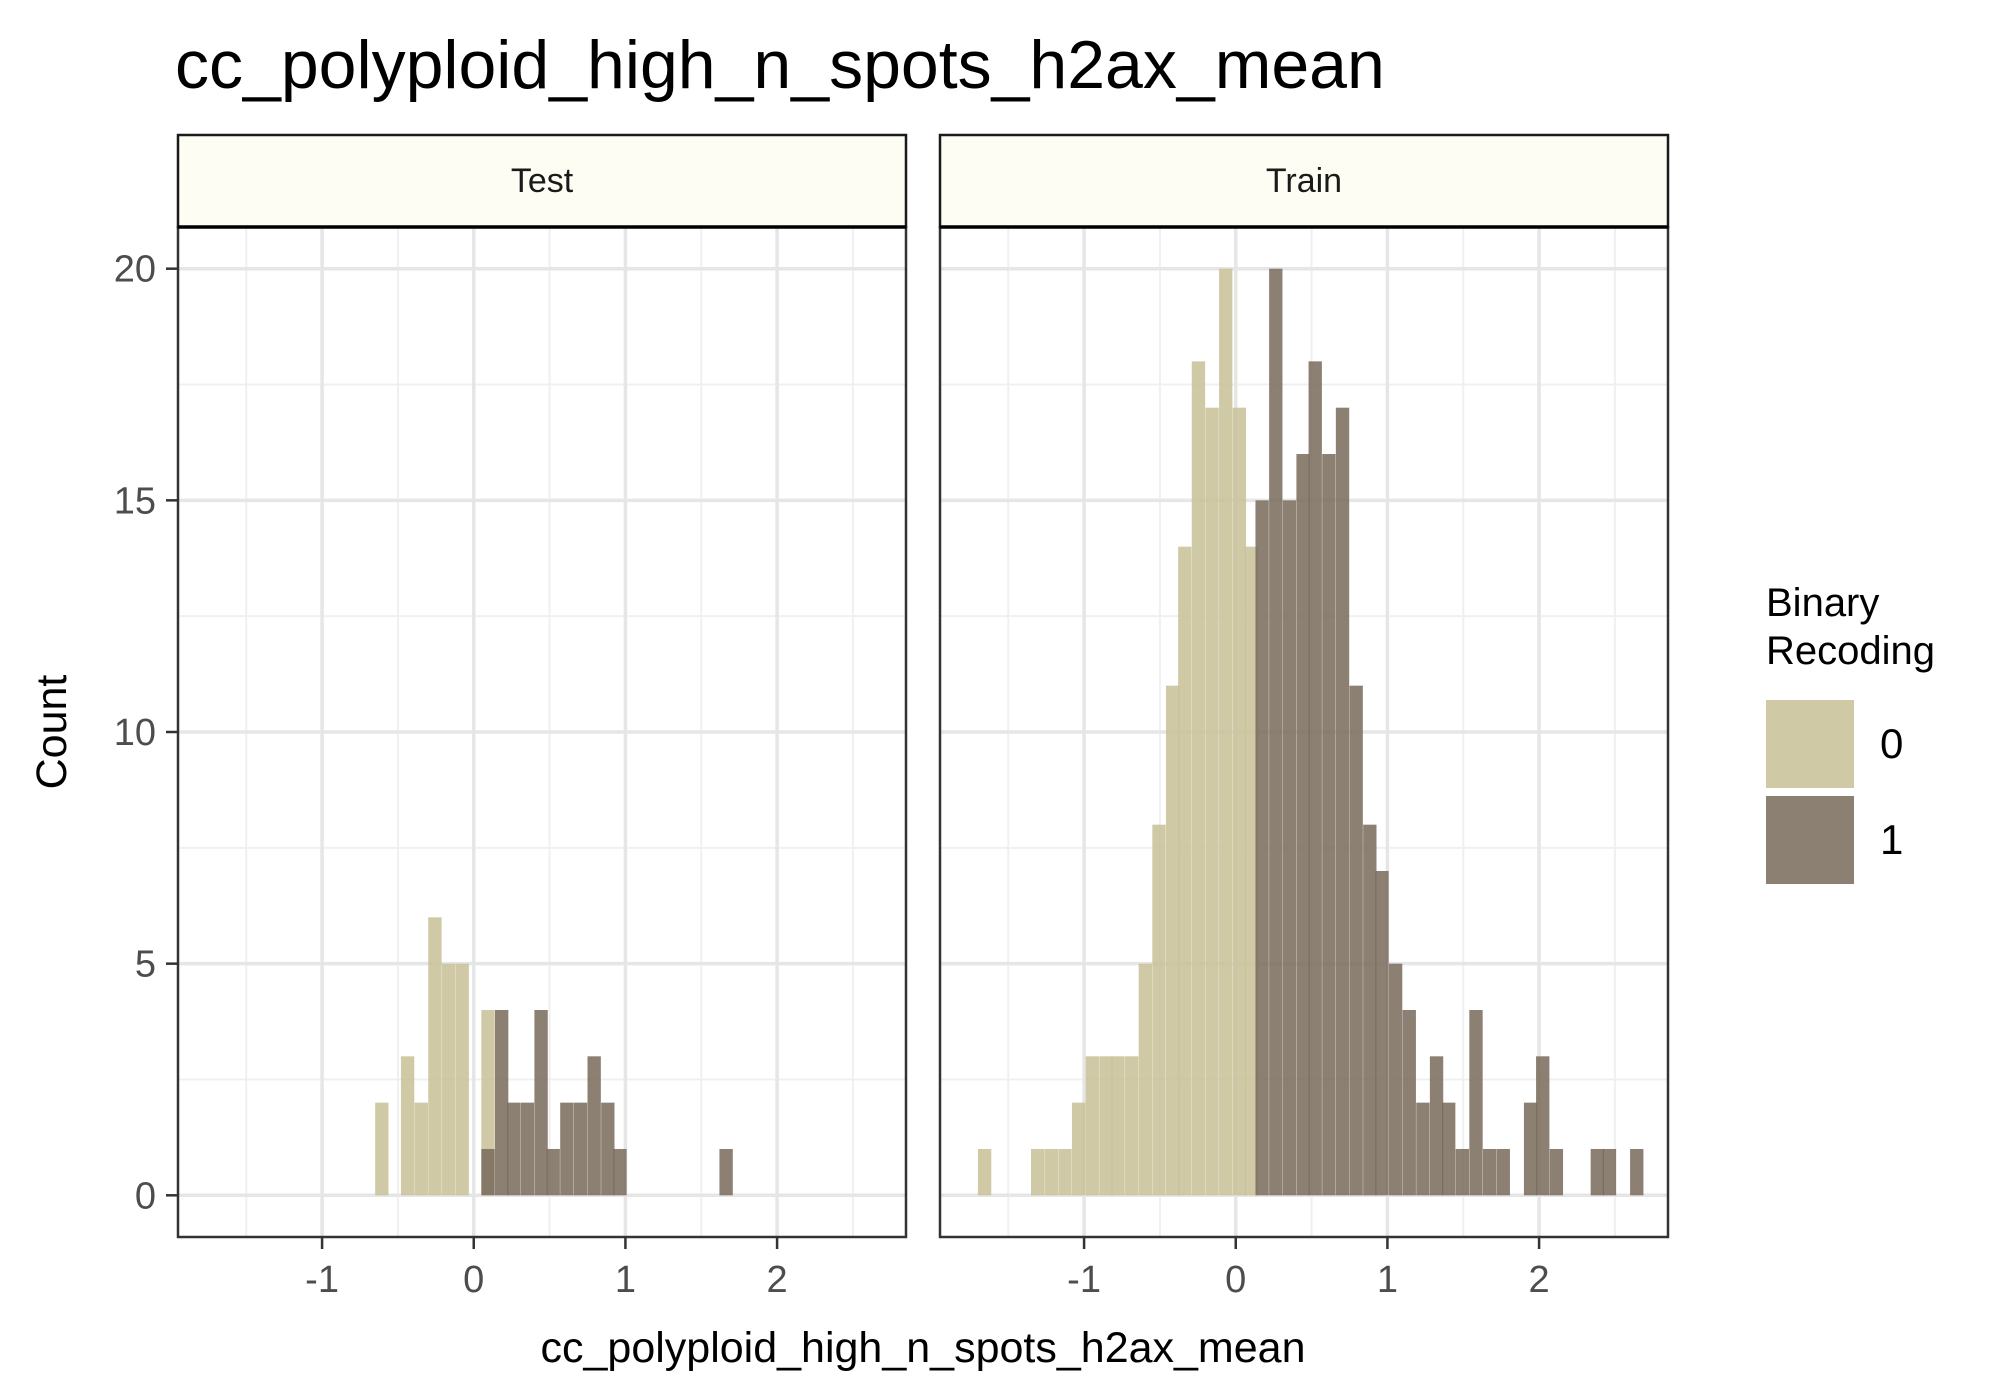  Describe the element at coordinates (135, 733) in the screenshot. I see `y-tick-label: 10` at that location.